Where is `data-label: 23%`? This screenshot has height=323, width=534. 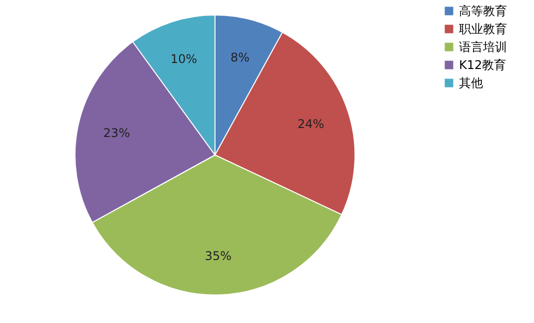 data-label: 23% is located at coordinates (116, 133).